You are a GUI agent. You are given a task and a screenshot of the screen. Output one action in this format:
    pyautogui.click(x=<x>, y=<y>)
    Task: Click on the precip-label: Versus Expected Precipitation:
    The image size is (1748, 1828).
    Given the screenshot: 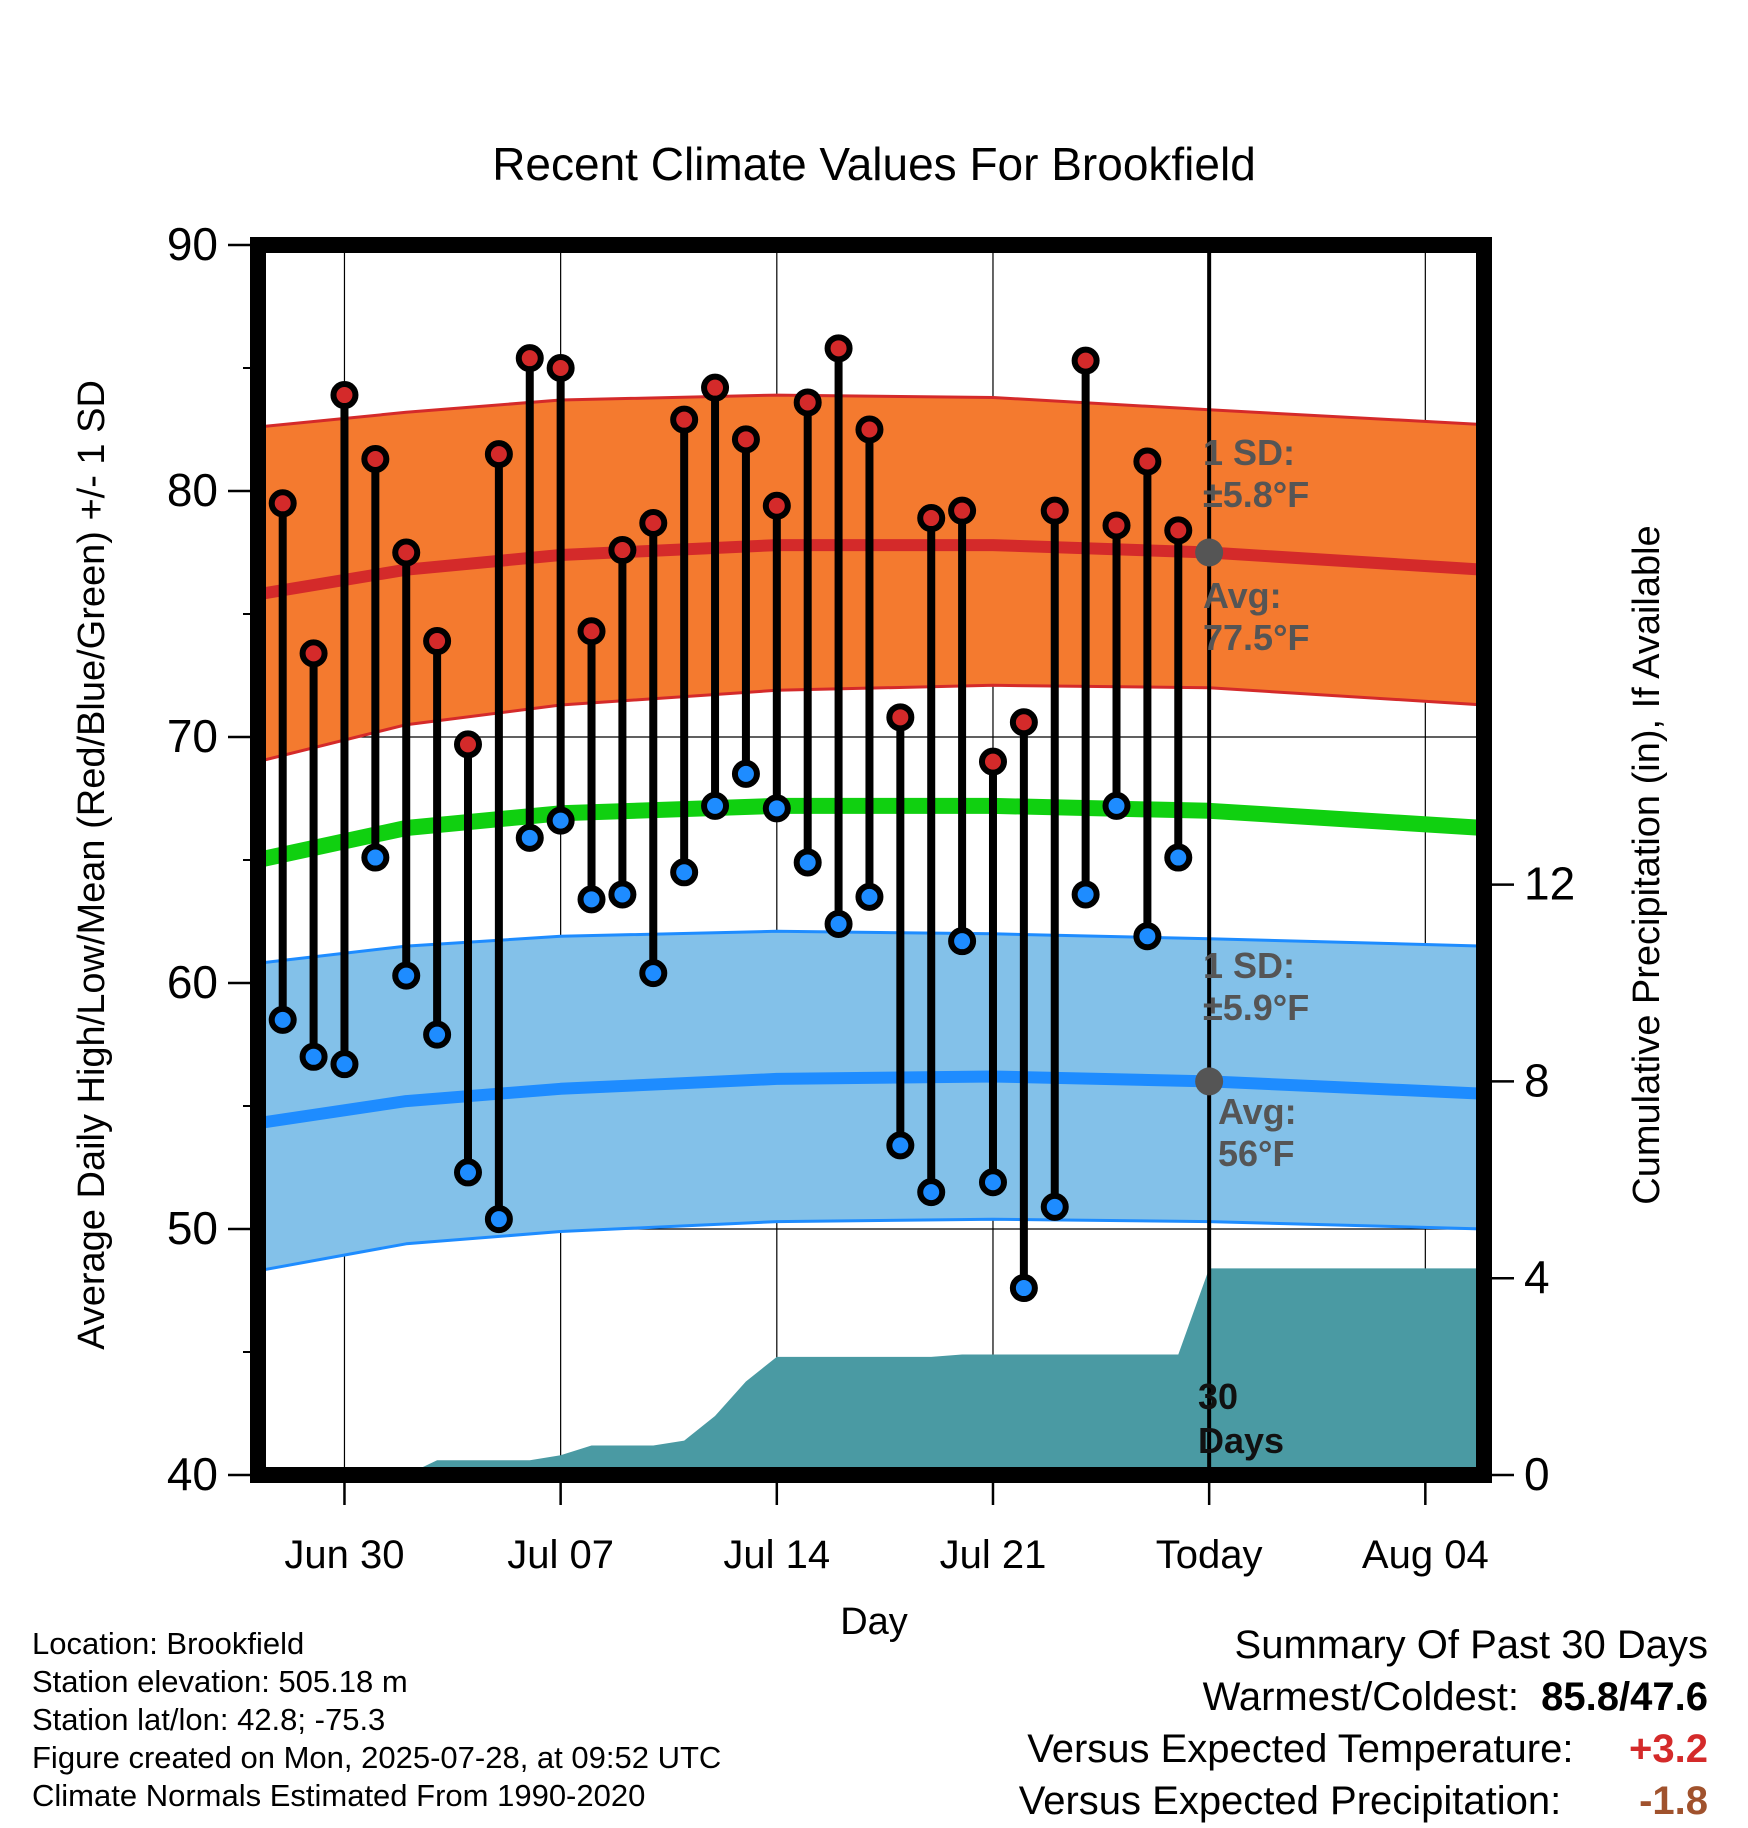 What is the action you would take?
    pyautogui.click(x=1290, y=1801)
    